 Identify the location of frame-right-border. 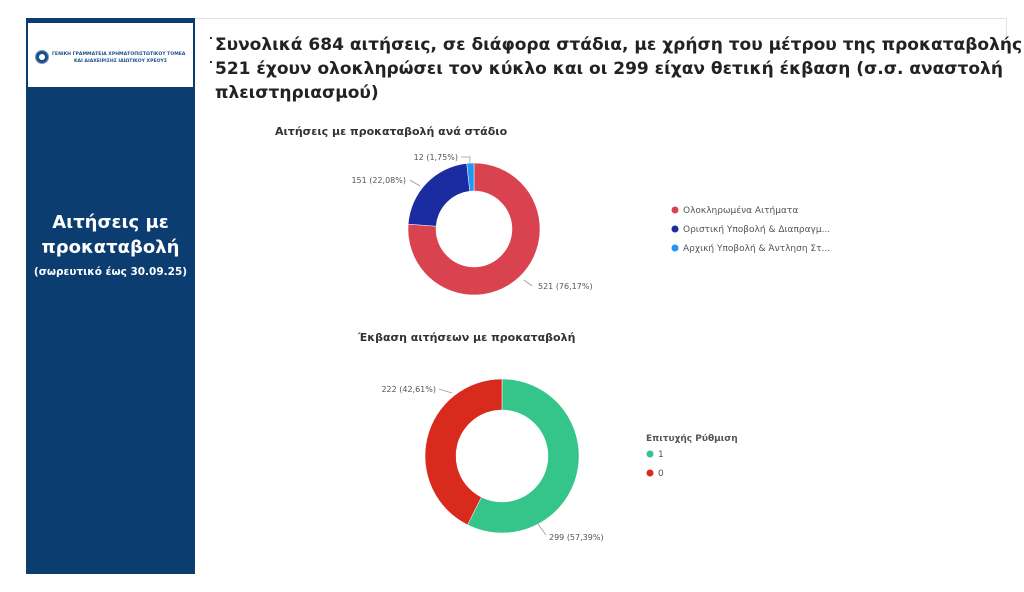
(1006, 27).